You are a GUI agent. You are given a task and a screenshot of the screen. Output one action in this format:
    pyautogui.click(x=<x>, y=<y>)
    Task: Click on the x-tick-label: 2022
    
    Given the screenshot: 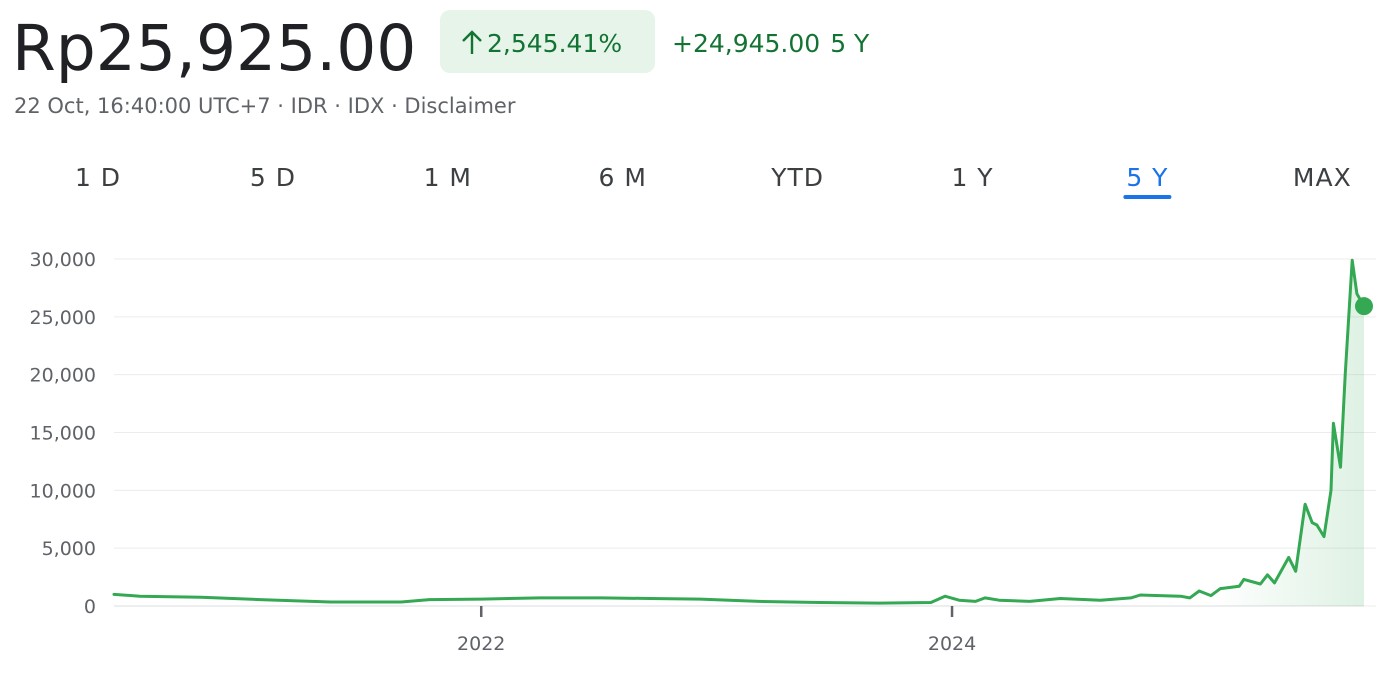 What is the action you would take?
    pyautogui.click(x=481, y=644)
    